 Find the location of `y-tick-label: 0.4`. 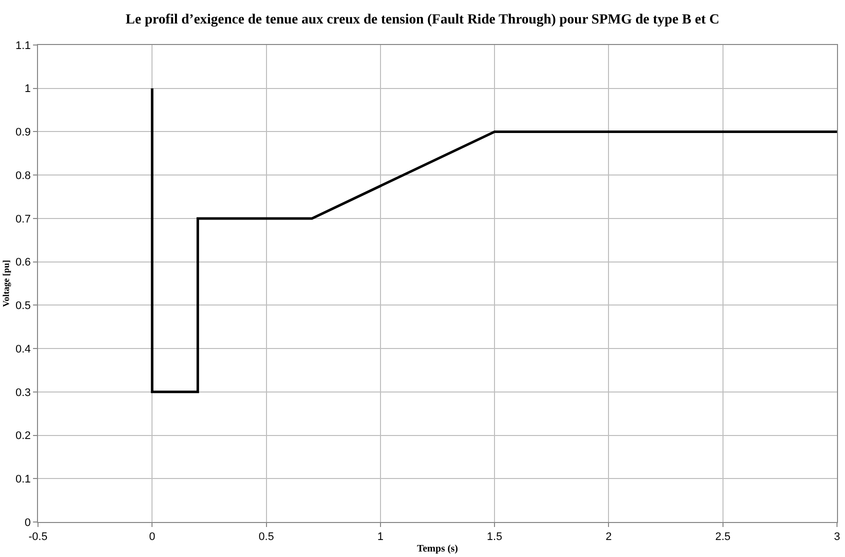

y-tick-label: 0.4 is located at coordinates (23, 349).